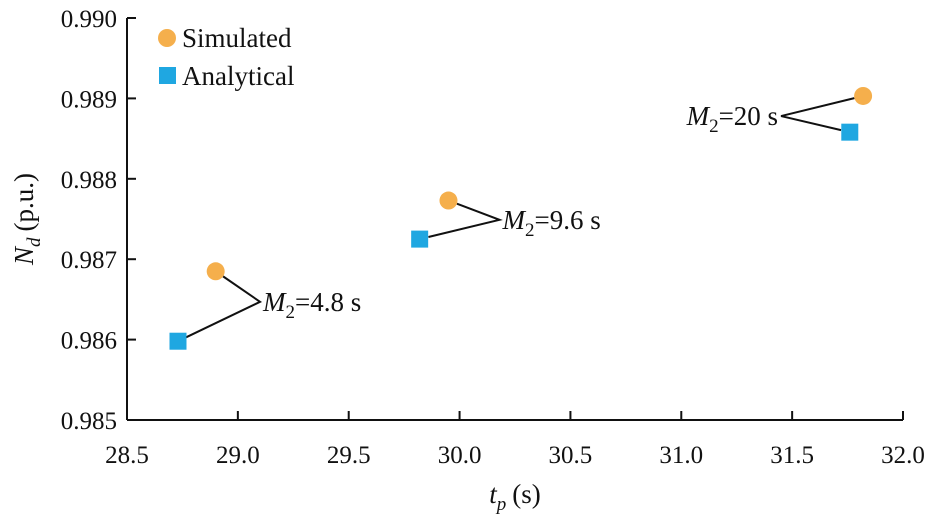 The width and height of the screenshot is (930, 517). What do you see at coordinates (226, 57) in the screenshot?
I see `legend: Simulated Analytical` at bounding box center [226, 57].